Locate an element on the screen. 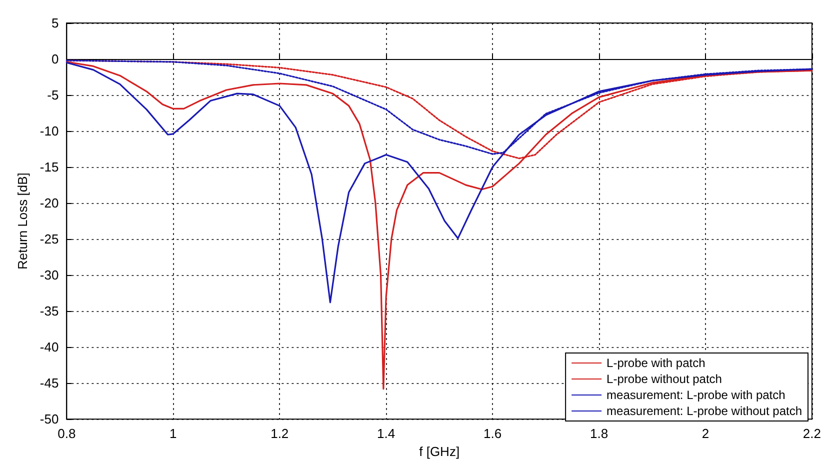 This screenshot has width=832, height=471. y-tick-label: -40 is located at coordinates (49, 347).